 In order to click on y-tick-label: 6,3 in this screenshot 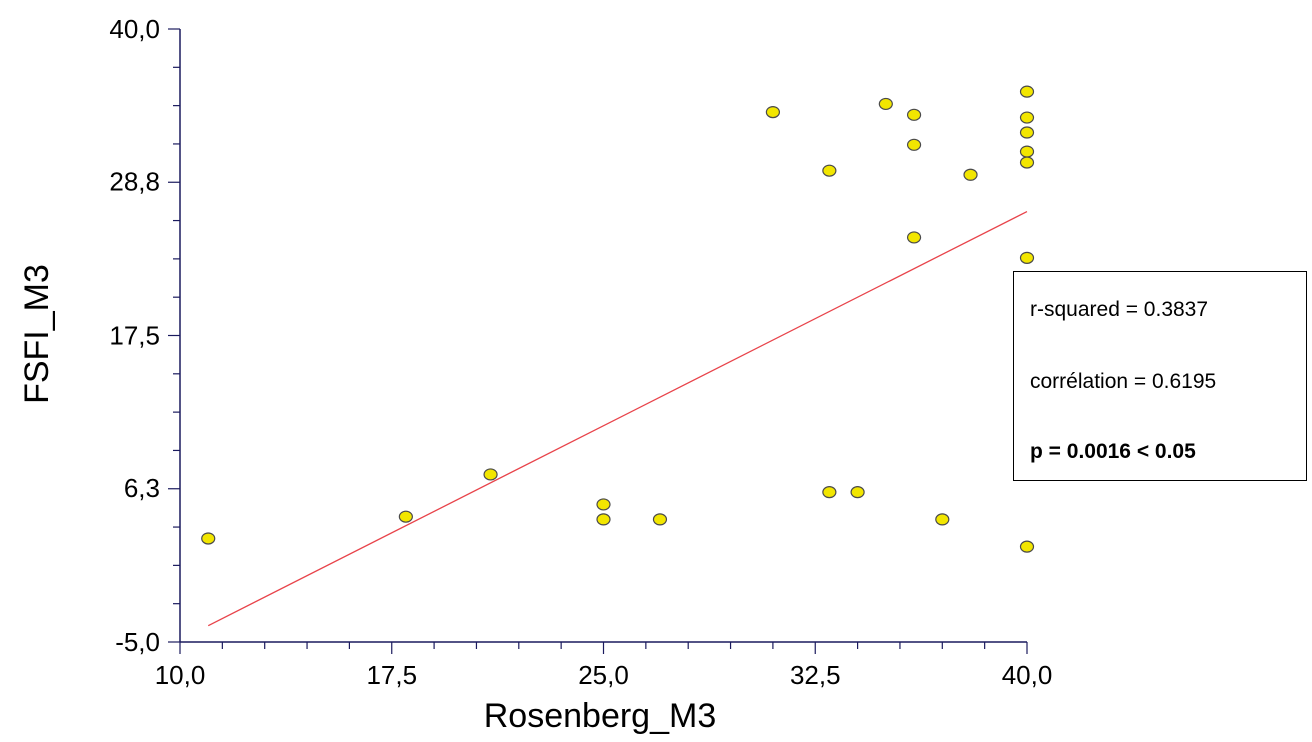, I will do `click(142, 488)`.